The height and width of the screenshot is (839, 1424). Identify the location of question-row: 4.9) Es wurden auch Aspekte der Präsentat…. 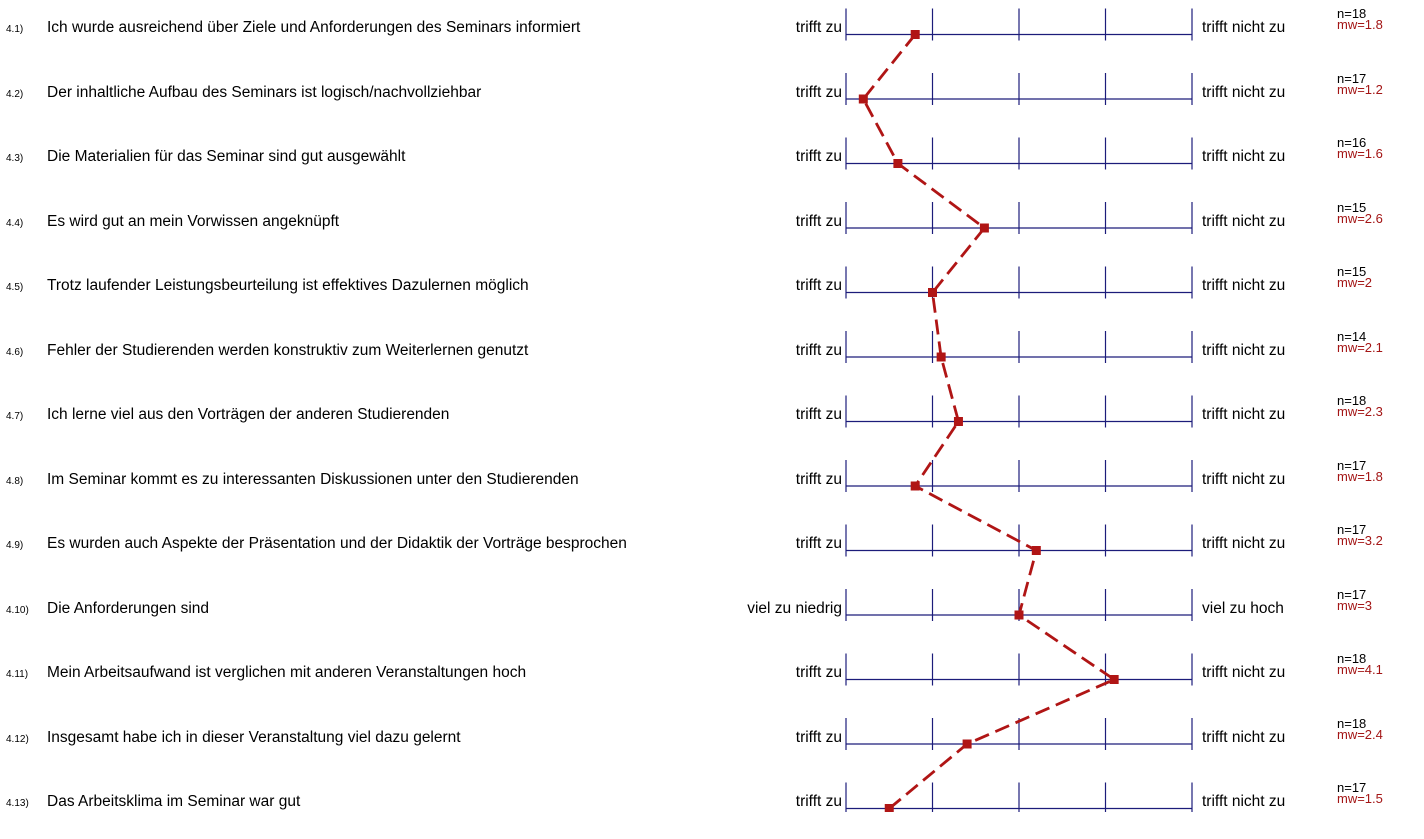
(712, 548).